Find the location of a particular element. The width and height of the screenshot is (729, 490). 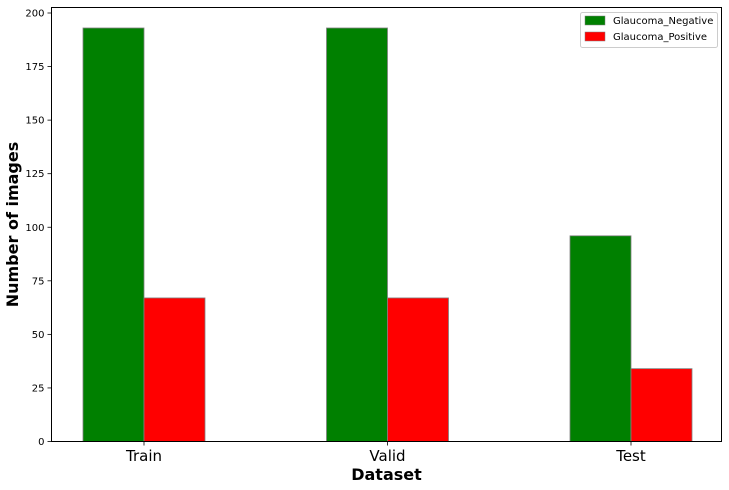

bar-train-positive is located at coordinates (174, 369).